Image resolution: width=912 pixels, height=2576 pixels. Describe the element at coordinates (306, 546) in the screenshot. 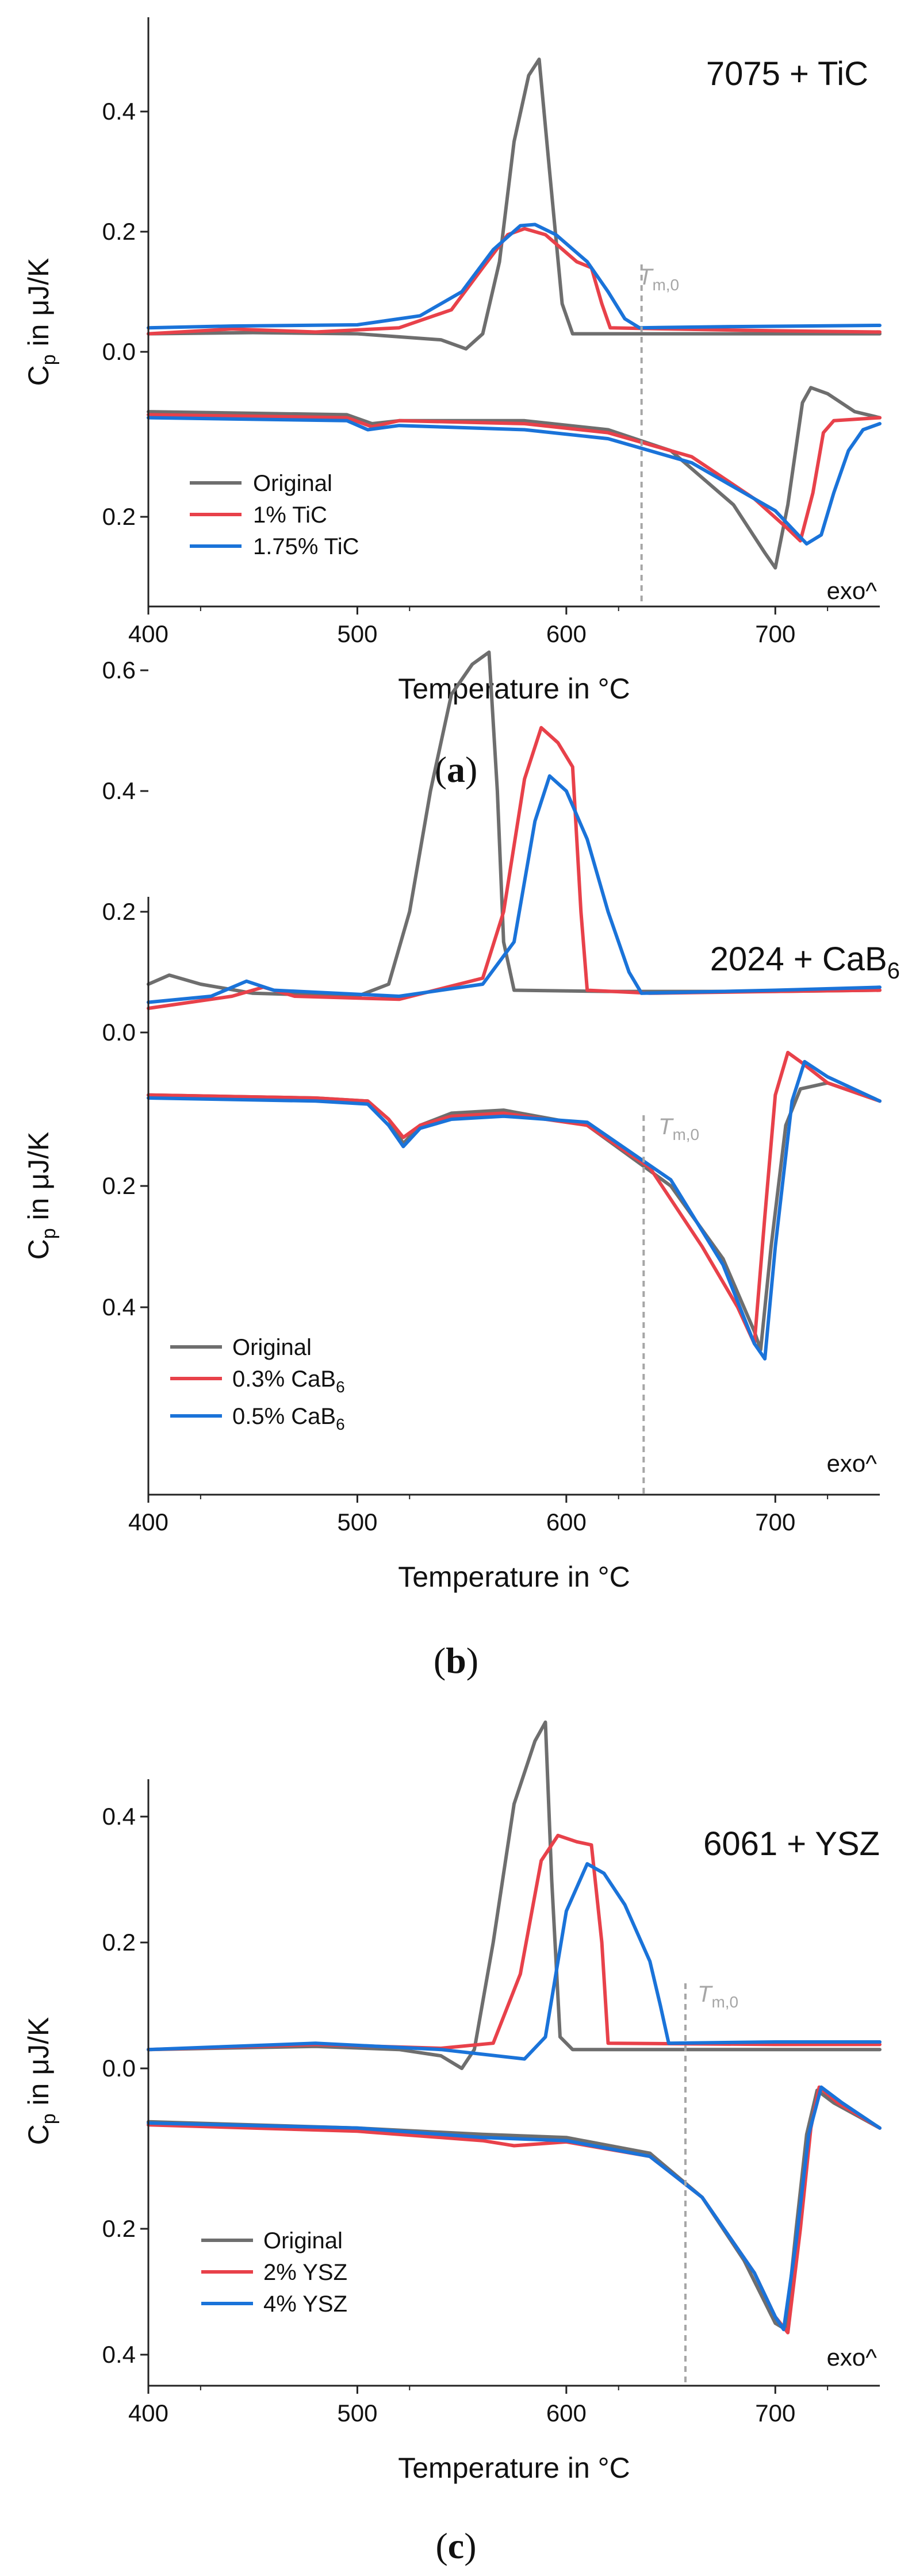

I see `legend-label: 1.75% TiC` at that location.